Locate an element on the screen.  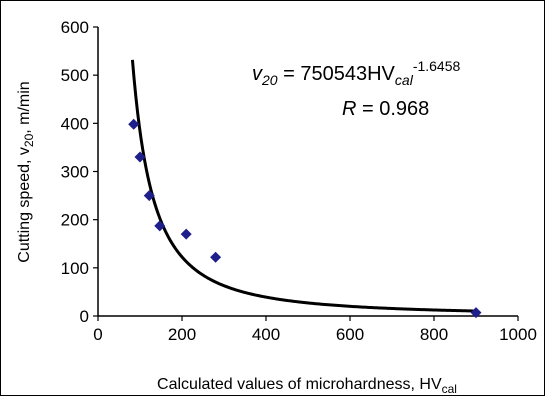
x-tick-label: 200 is located at coordinates (182, 334).